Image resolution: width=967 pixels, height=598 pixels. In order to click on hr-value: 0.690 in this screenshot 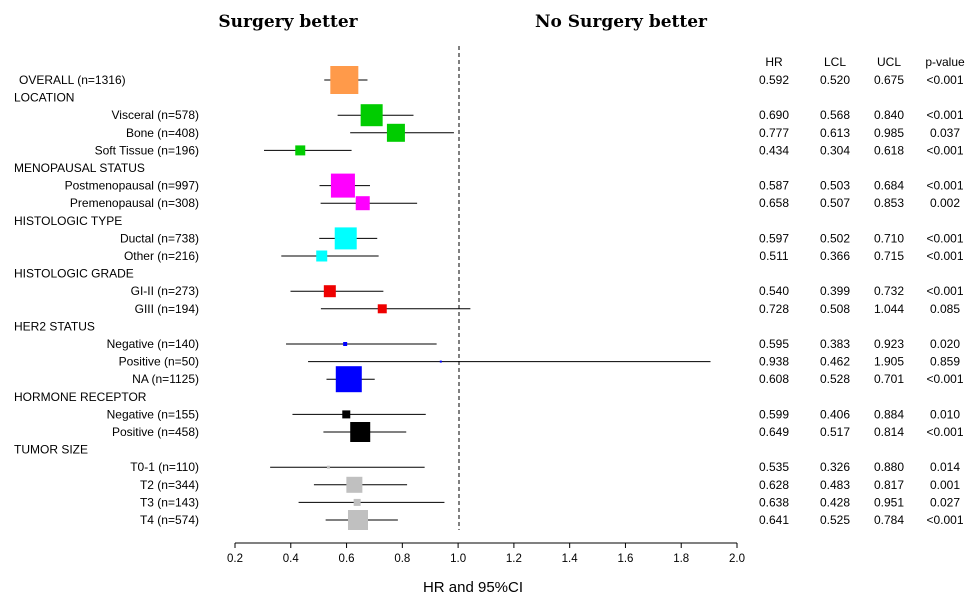, I will do `click(774, 115)`.